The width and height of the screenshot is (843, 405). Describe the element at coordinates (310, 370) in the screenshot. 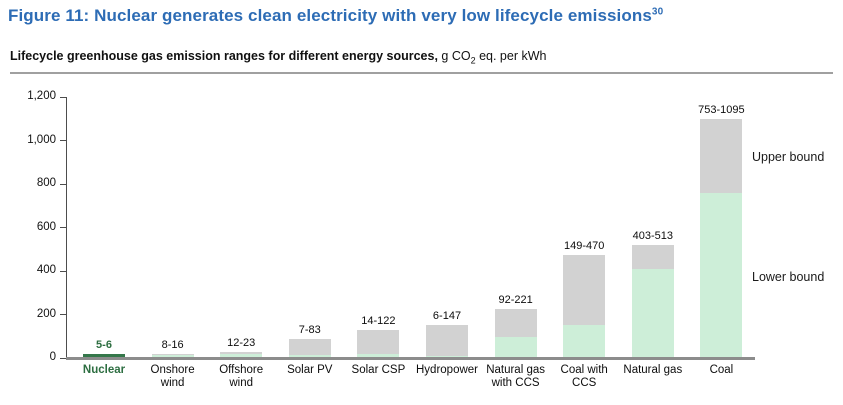

I see `category-label: Solar PV` at that location.